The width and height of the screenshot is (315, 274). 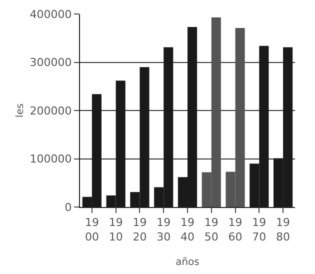 I want to click on y-tick-label: 0, so click(x=68, y=207).